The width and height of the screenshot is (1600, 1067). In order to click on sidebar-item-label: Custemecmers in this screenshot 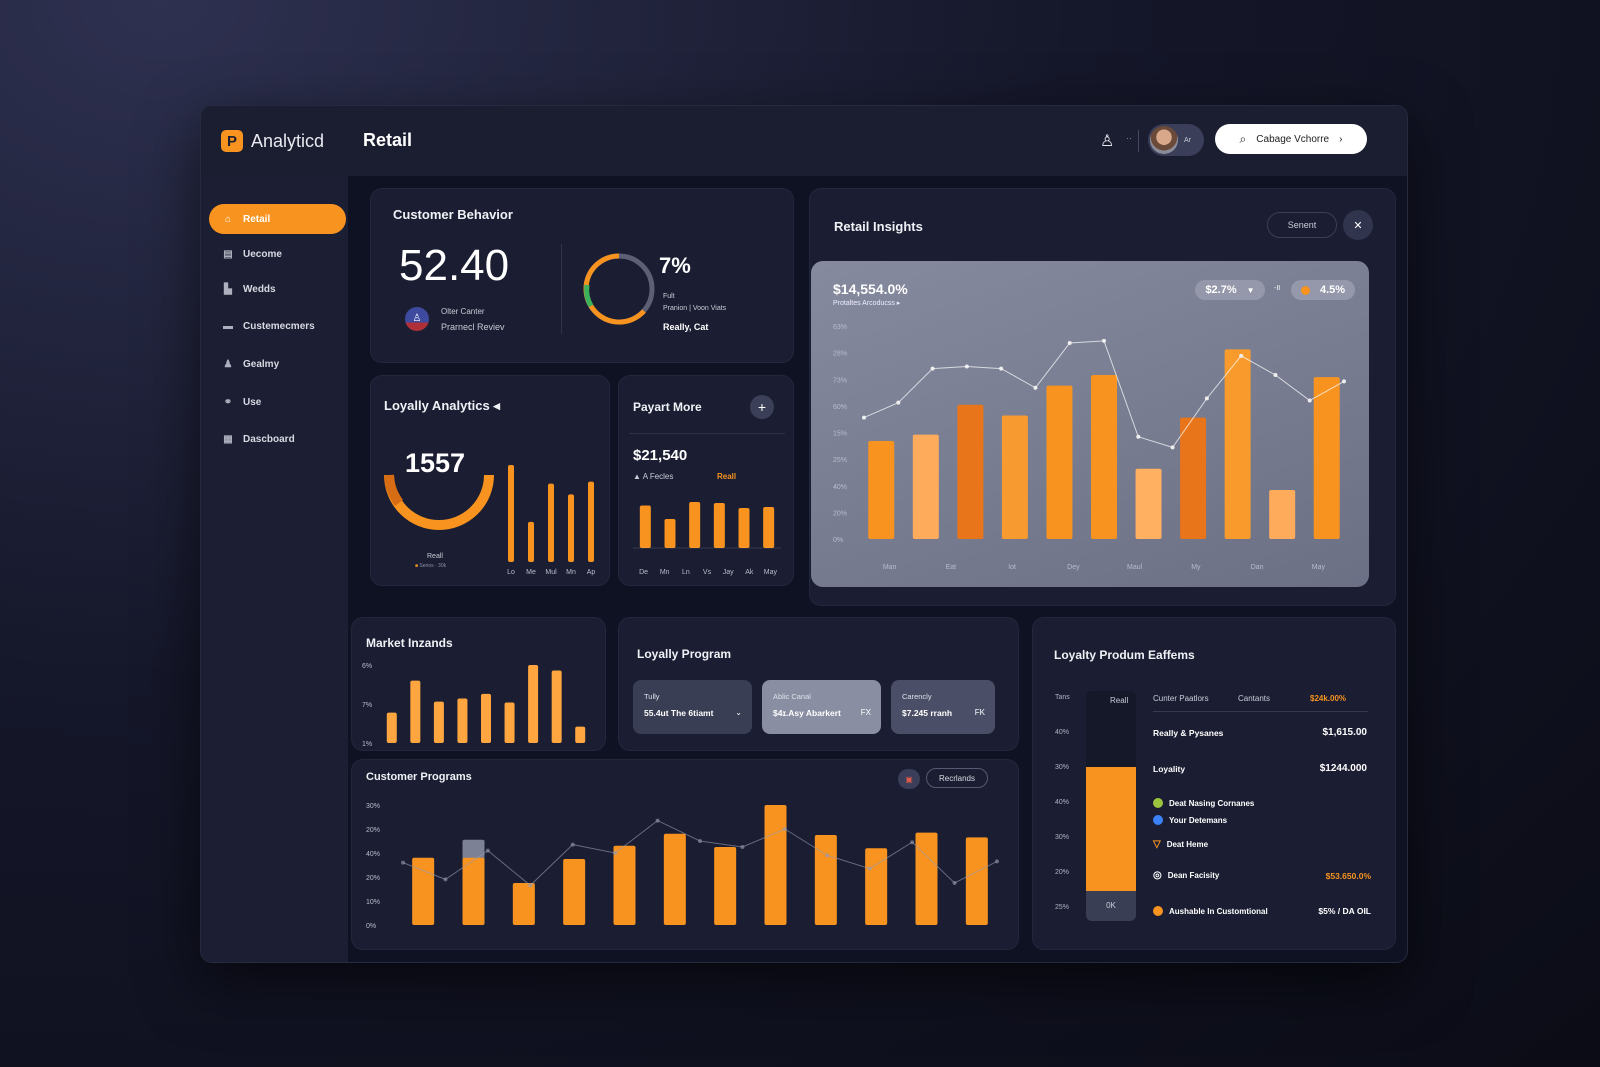, I will do `click(279, 326)`.